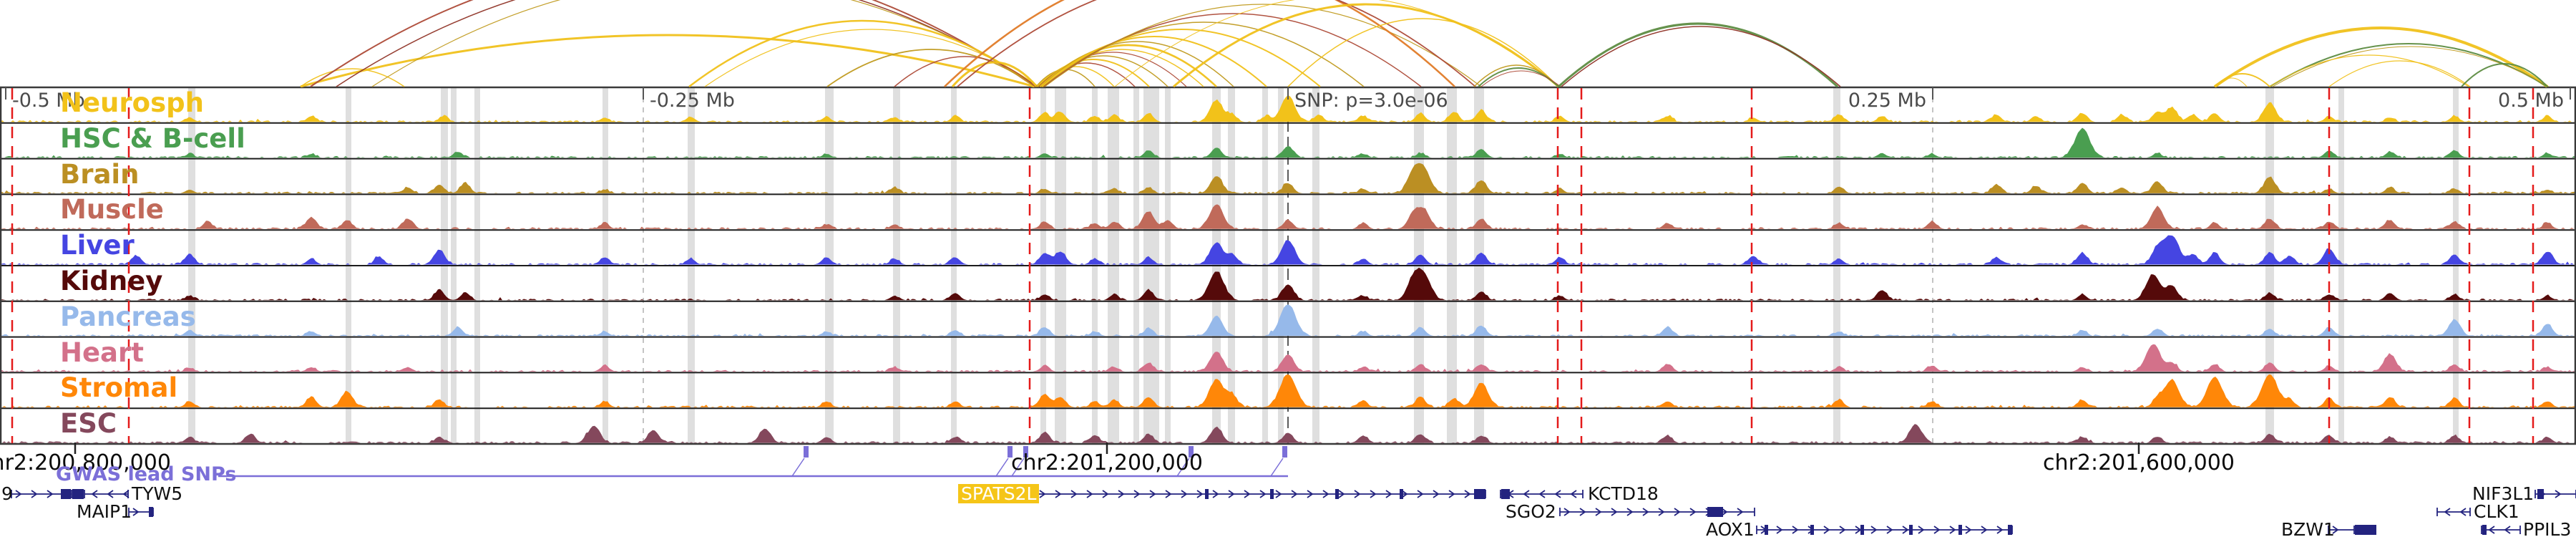 The width and height of the screenshot is (2576, 537). What do you see at coordinates (157, 493) in the screenshot?
I see `gene-label-tyw5: TYW5` at bounding box center [157, 493].